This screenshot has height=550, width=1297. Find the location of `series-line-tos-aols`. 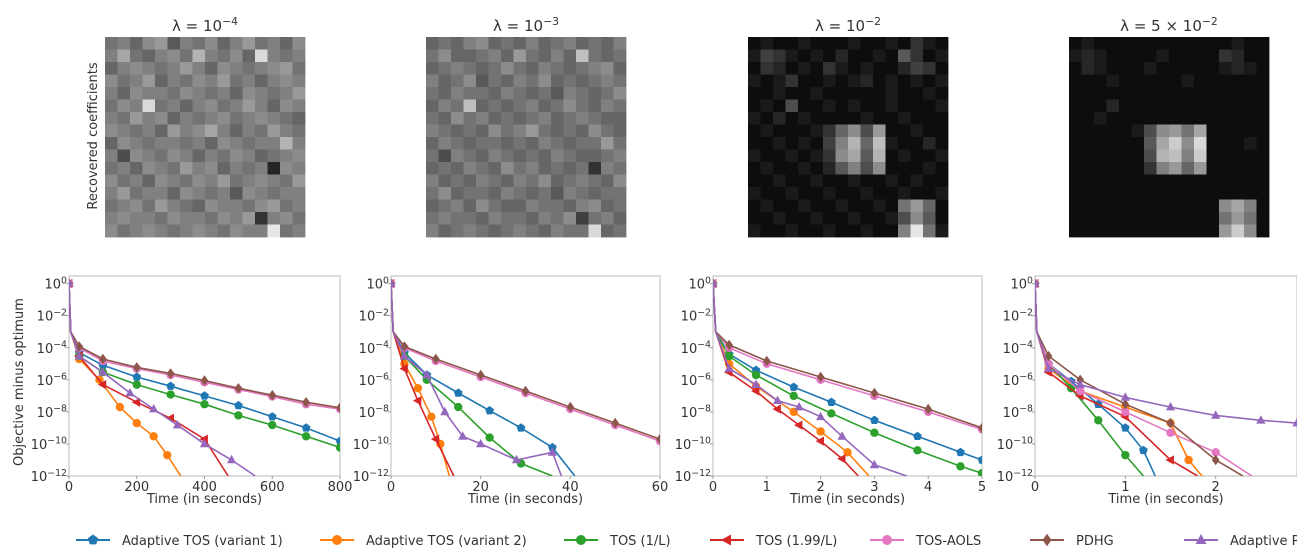

series-line-tos-aols is located at coordinates (204, 346).